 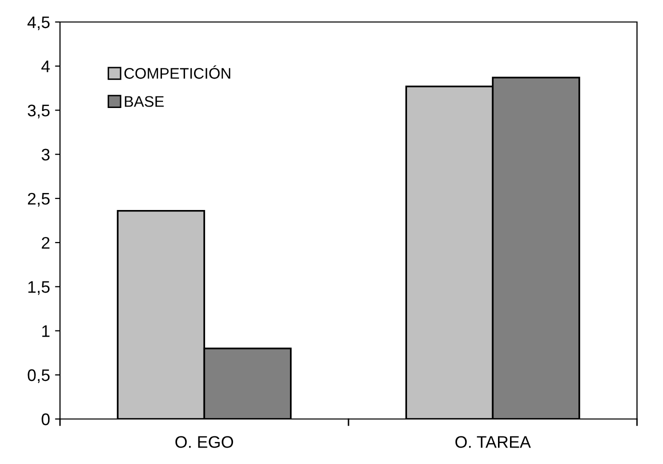 What do you see at coordinates (39, 288) in the screenshot?
I see `y-tick-label: 1,5` at bounding box center [39, 288].